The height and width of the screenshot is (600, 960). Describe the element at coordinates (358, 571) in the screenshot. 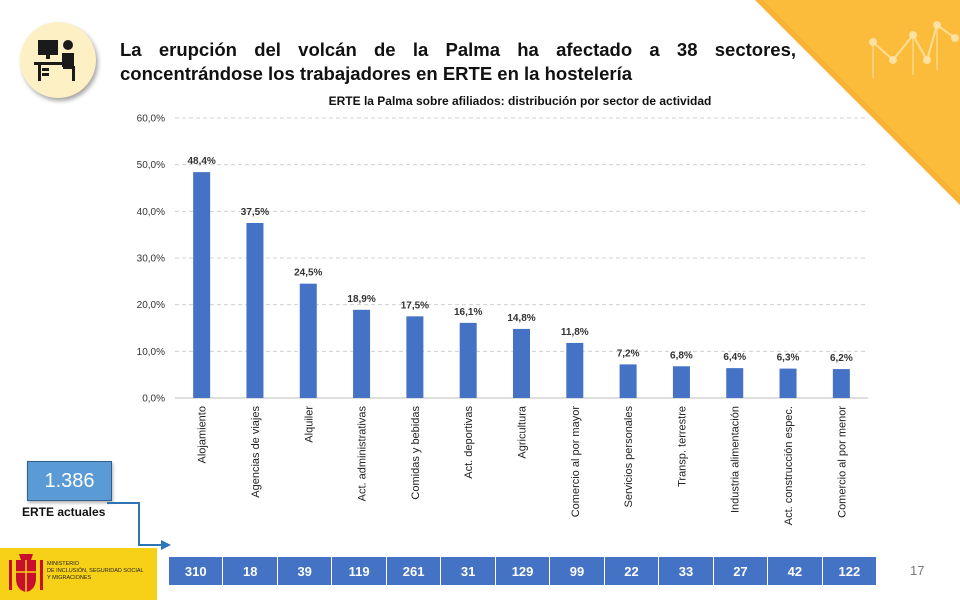

I see `count-cell: 119` at that location.